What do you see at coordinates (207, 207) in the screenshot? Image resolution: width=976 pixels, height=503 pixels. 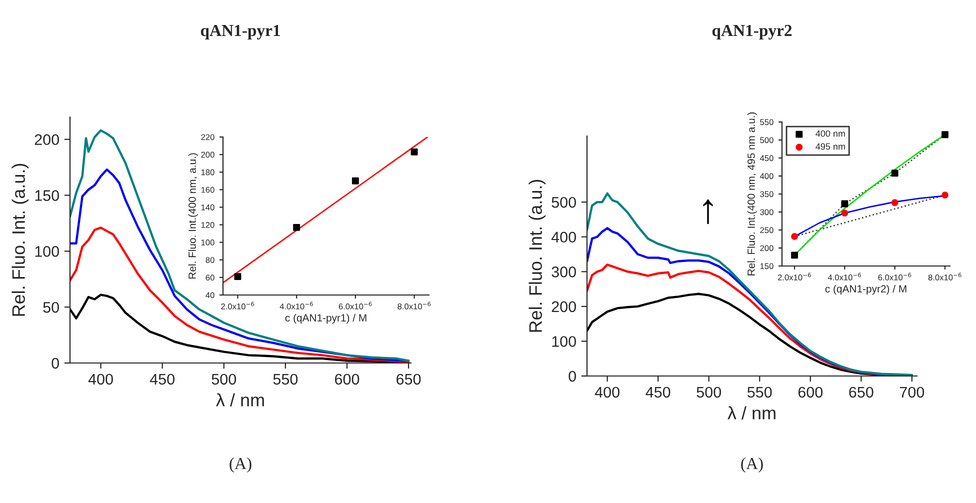 I see `y-tick-label: 140` at bounding box center [207, 207].